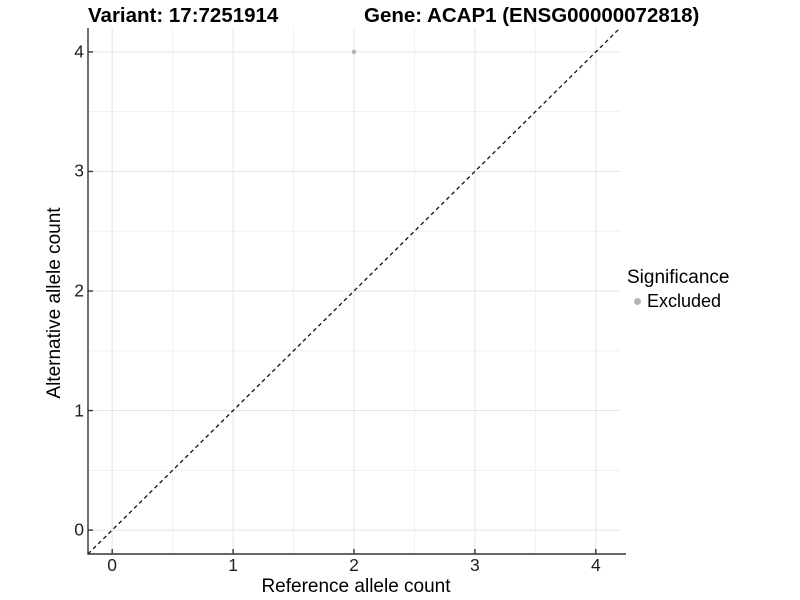  What do you see at coordinates (79, 529) in the screenshot?
I see `y-tick-label: 0` at bounding box center [79, 529].